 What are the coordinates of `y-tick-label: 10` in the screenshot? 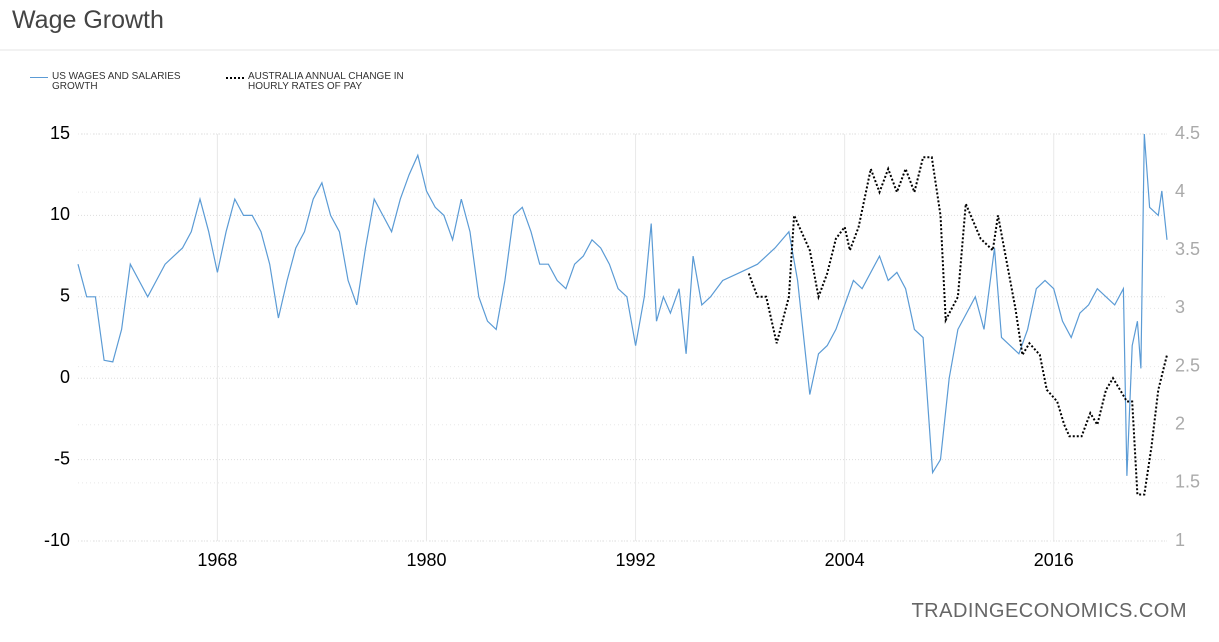 It's located at (60, 214).